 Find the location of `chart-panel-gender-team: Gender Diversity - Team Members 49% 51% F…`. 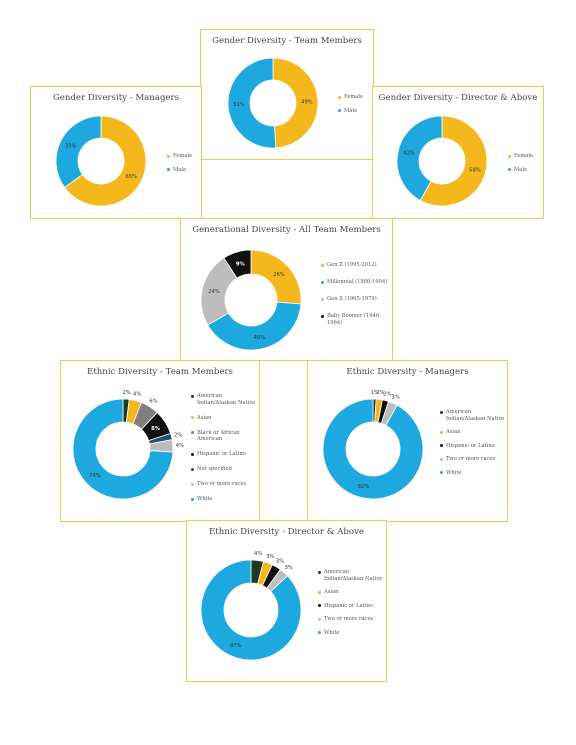

chart-panel-gender-team: Gender Diversity - Team Members 49% 51% F… is located at coordinates (287, 94).